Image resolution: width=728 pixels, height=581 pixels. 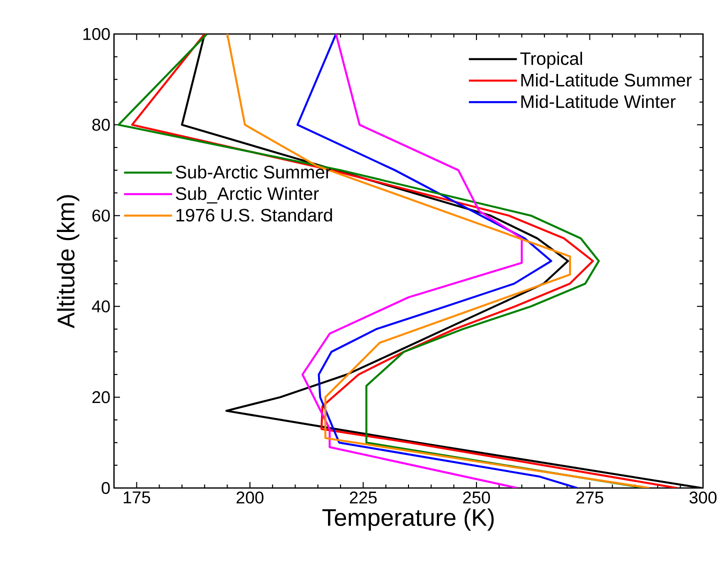 What do you see at coordinates (137, 498) in the screenshot?
I see `x-tick-label: 175` at bounding box center [137, 498].